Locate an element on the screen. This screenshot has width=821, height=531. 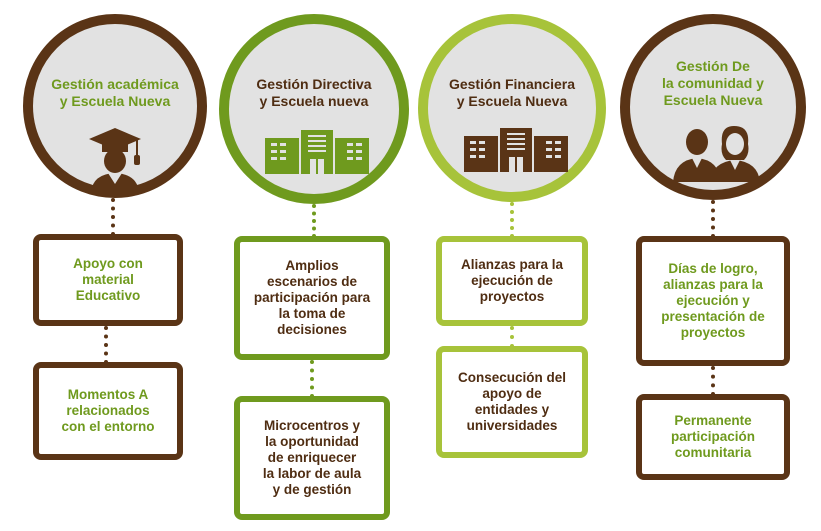
circle-title: Gestión De la comunidad y Escuela Nueva is located at coordinates (713, 83).